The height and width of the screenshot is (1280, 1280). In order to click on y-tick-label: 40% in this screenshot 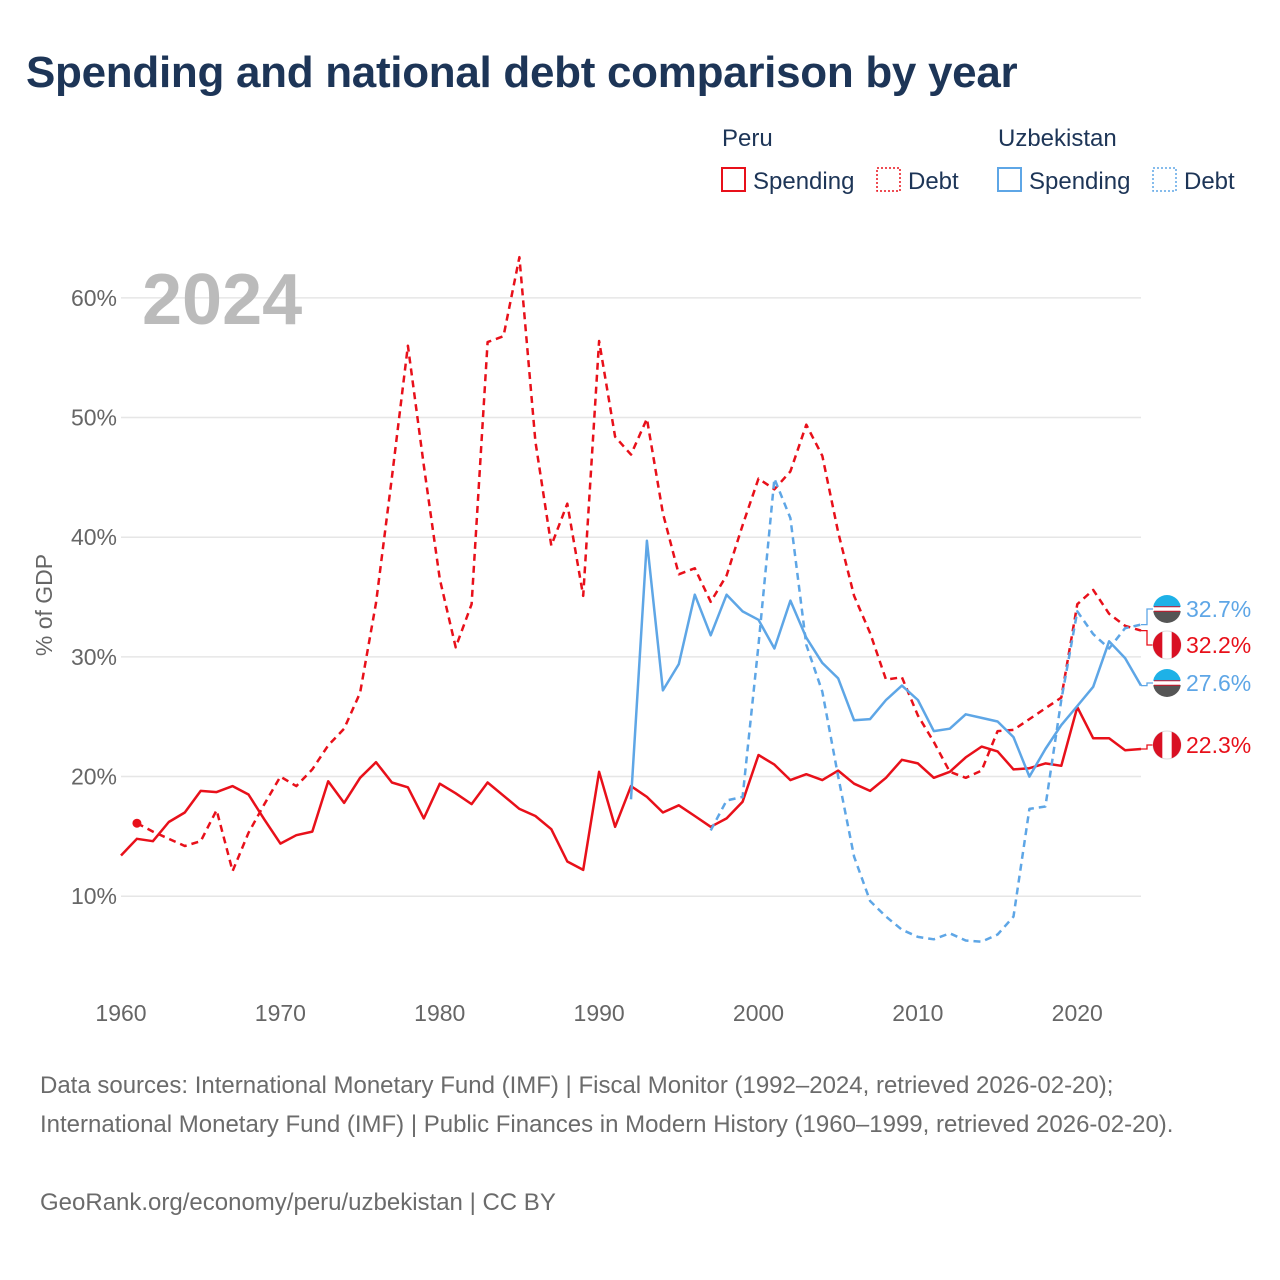, I will do `click(94, 537)`.